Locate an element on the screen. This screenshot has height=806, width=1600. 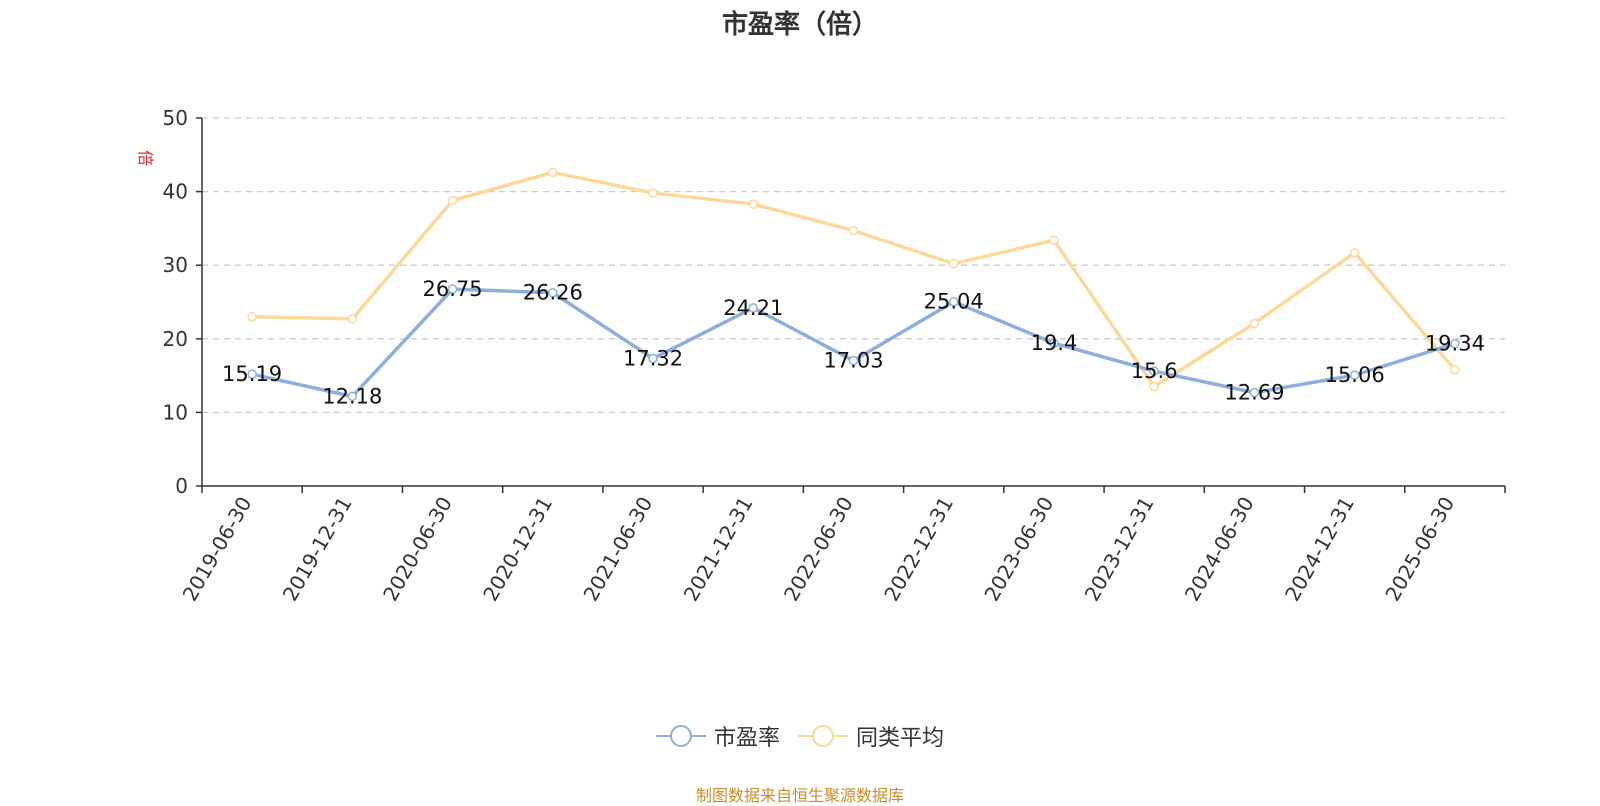
x-tick-label: 2021-12-31 is located at coordinates (718, 549).